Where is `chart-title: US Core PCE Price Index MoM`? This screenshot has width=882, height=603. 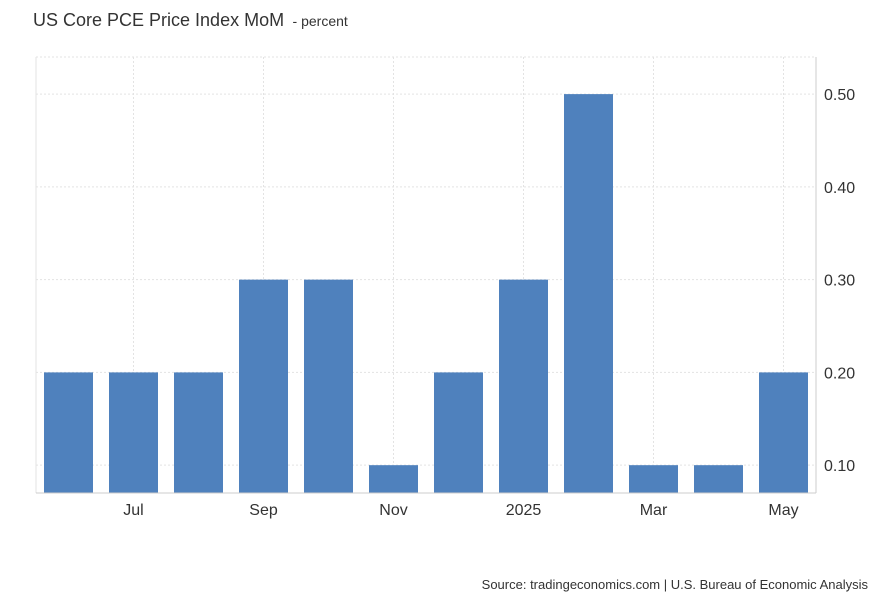 chart-title: US Core PCE Price Index MoM is located at coordinates (159, 20).